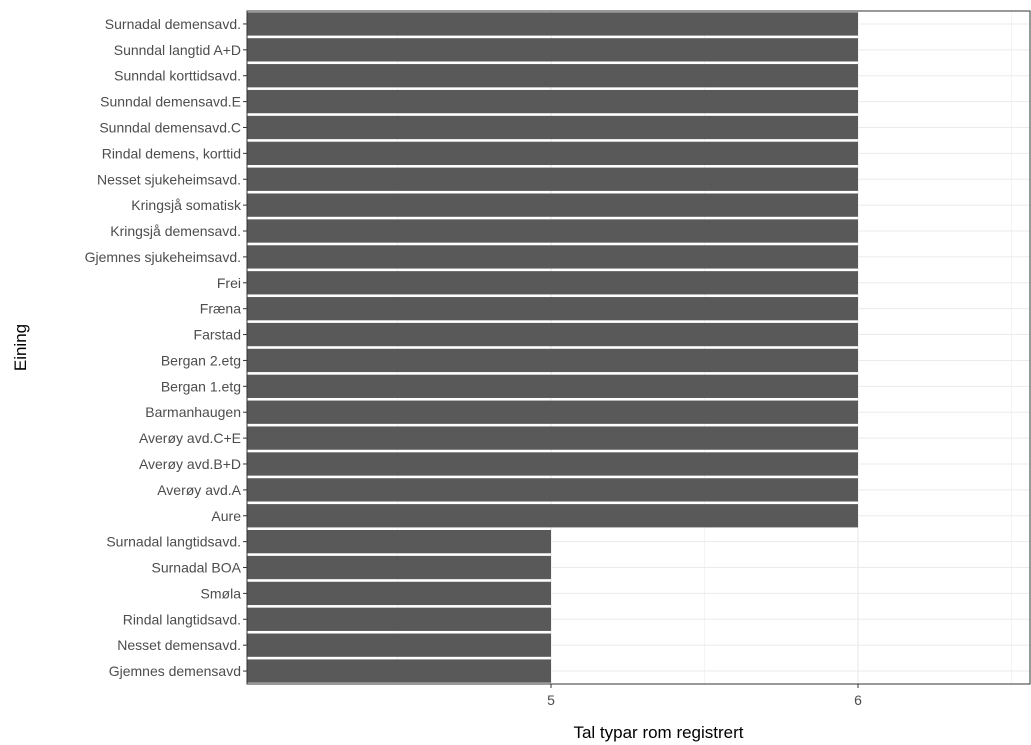  What do you see at coordinates (179, 645) in the screenshot?
I see `y-tick-label: Nesset demensavd.` at bounding box center [179, 645].